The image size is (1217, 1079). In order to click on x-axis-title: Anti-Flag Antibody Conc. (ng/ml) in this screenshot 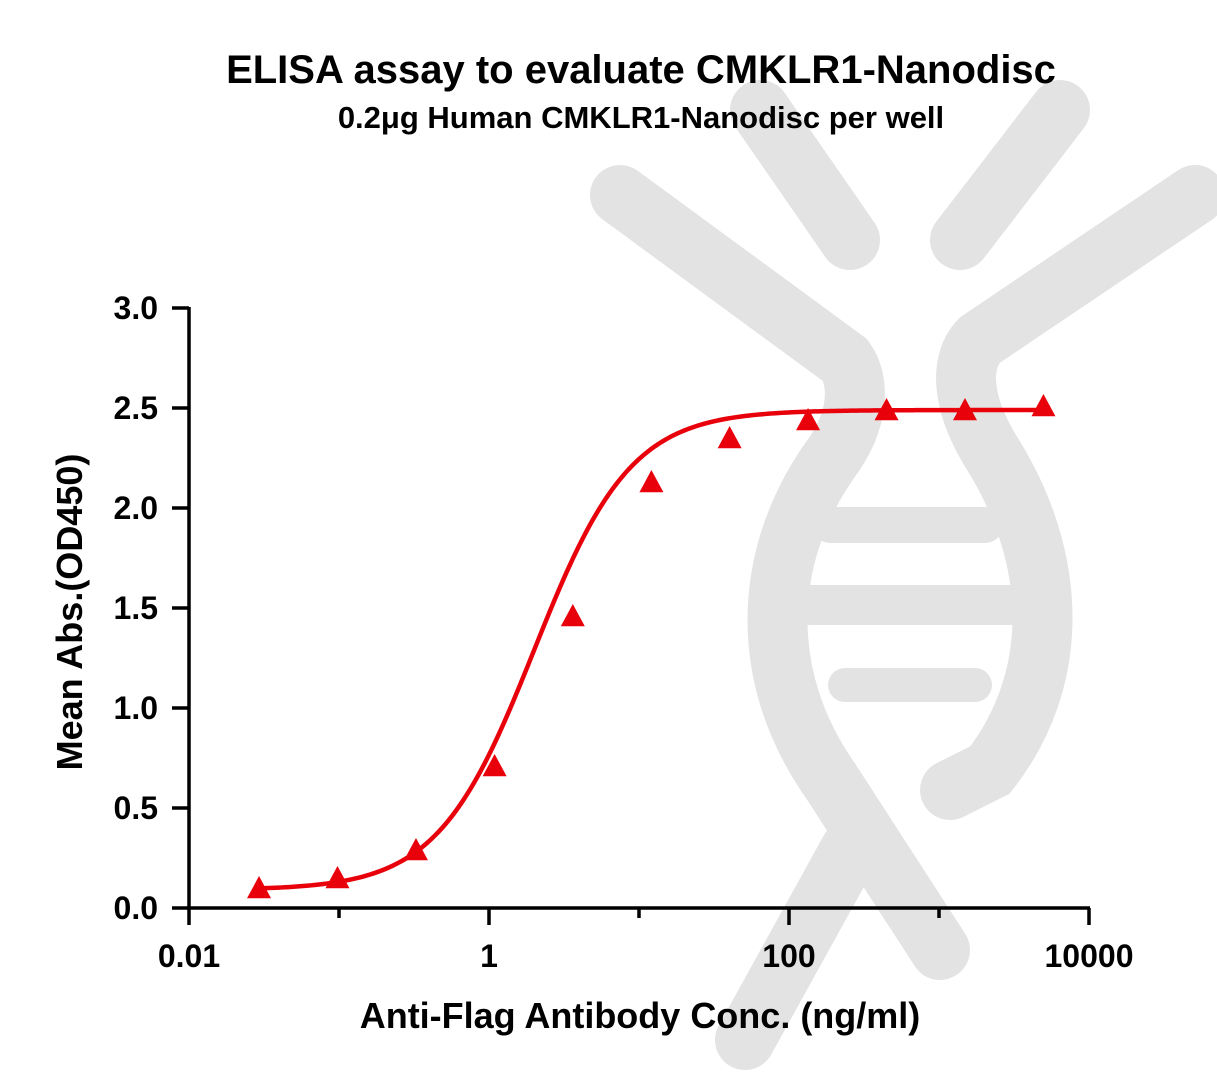, I will do `click(640, 1015)`.